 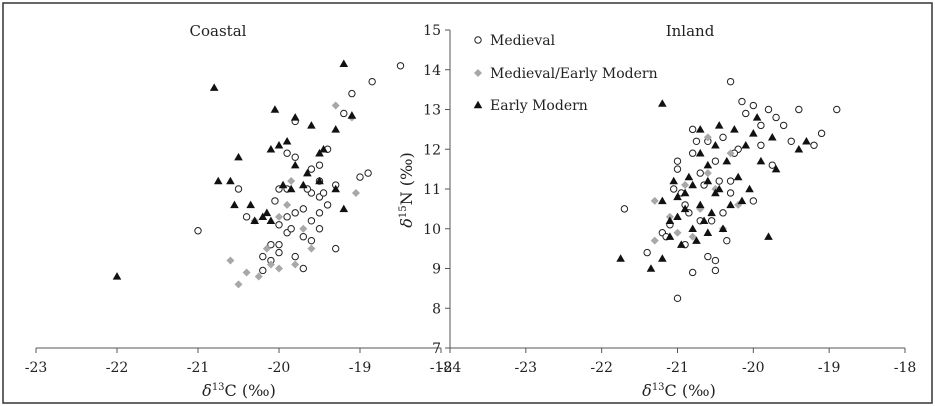 What do you see at coordinates (198, 368) in the screenshot?
I see `coastal-x-tick-label: -21` at bounding box center [198, 368].